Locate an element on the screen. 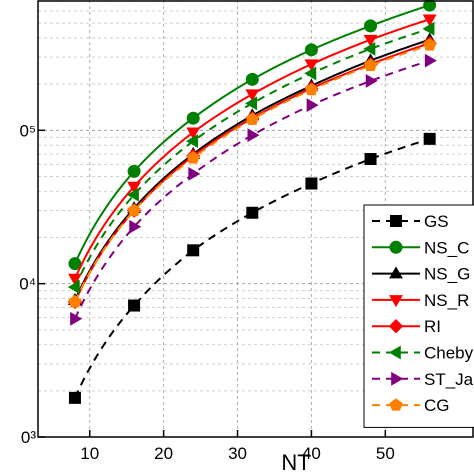 Image resolution: width=474 pixels, height=474 pixels. x-tick-label: 10 is located at coordinates (89, 453).